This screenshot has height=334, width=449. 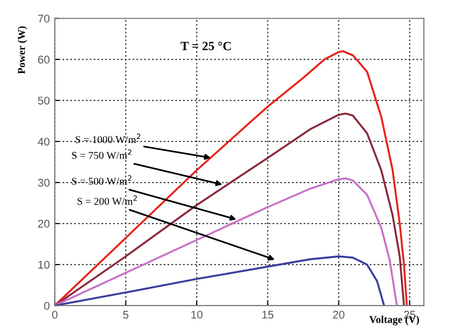 I want to click on y-tick-label: 70, so click(x=44, y=18).